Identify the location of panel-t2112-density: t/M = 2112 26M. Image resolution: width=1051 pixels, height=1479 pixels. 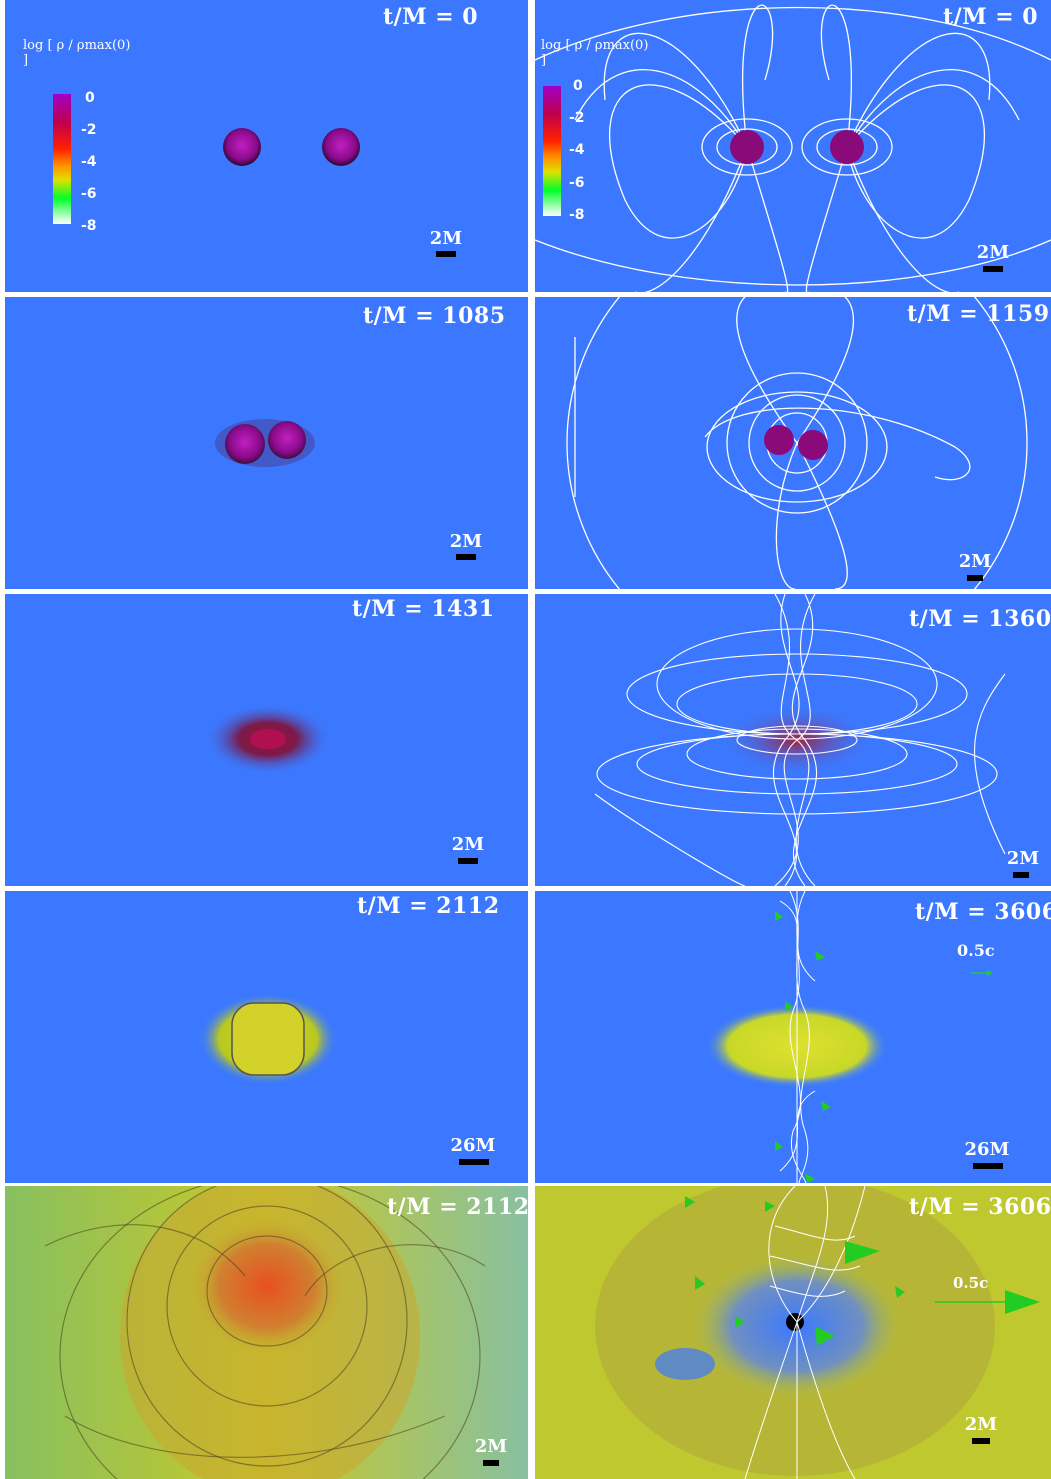
(266, 1037).